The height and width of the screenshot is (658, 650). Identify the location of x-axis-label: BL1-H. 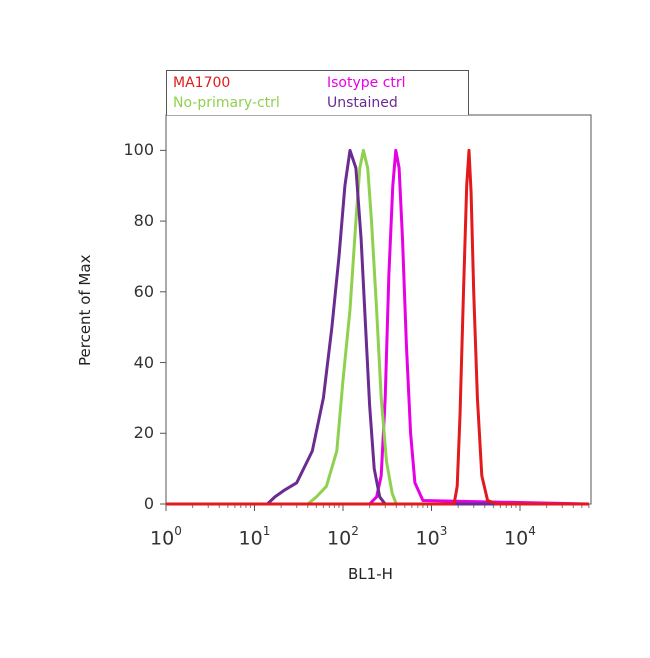
(370, 574).